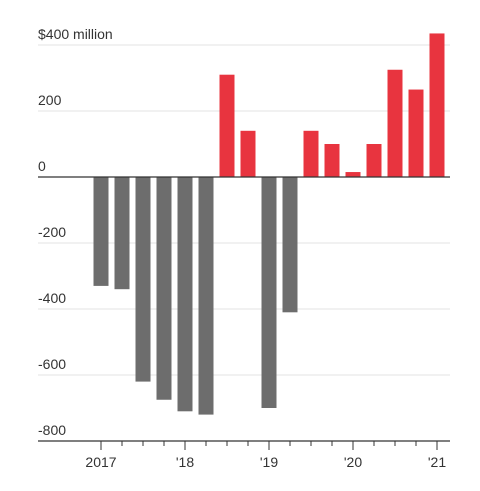 Image resolution: width=480 pixels, height=491 pixels. I want to click on x-tick-label: '20, so click(353, 462).